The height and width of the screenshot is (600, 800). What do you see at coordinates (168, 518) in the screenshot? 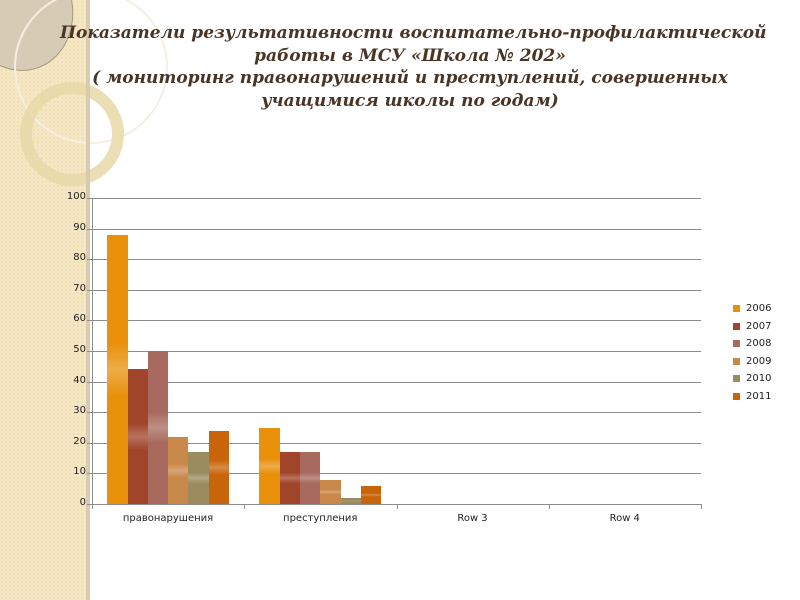
I see `x-axis-label: правонарушения` at bounding box center [168, 518].